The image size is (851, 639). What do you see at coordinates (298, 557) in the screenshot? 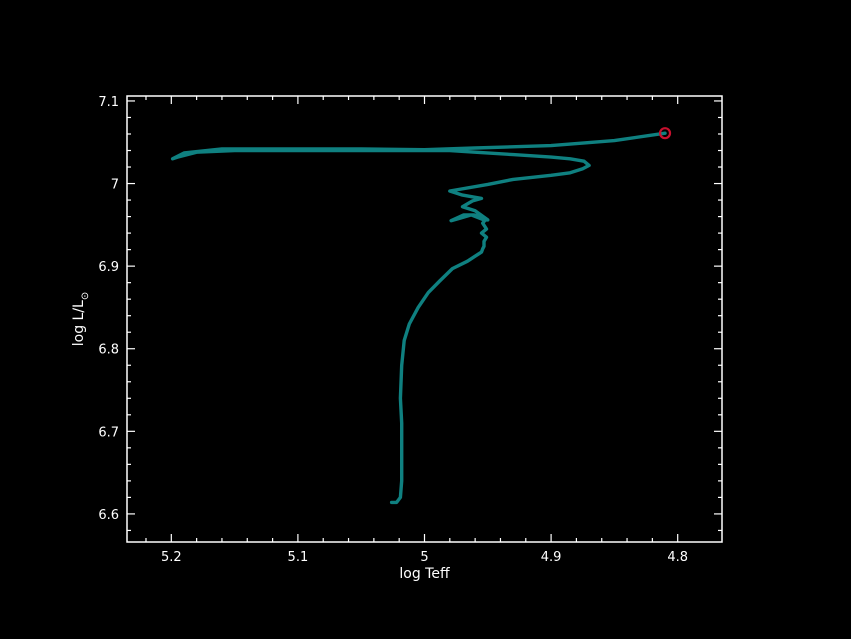
I see `x-tick-label: 5.1` at bounding box center [298, 557].